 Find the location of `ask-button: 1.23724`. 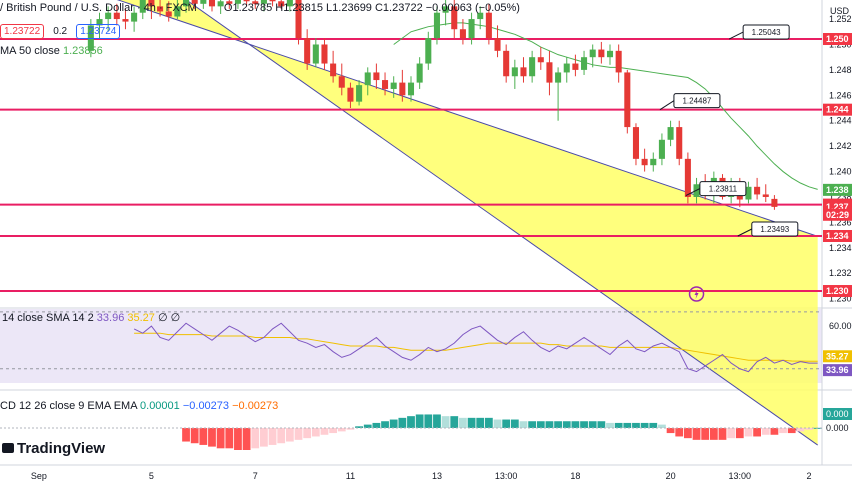

ask-button: 1.23724 is located at coordinates (98, 31).